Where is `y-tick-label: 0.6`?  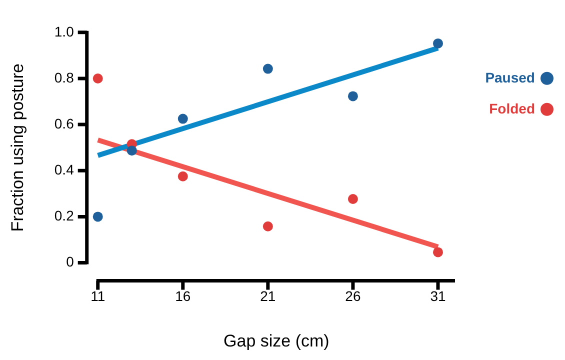
y-tick-label: 0.6 is located at coordinates (64, 123).